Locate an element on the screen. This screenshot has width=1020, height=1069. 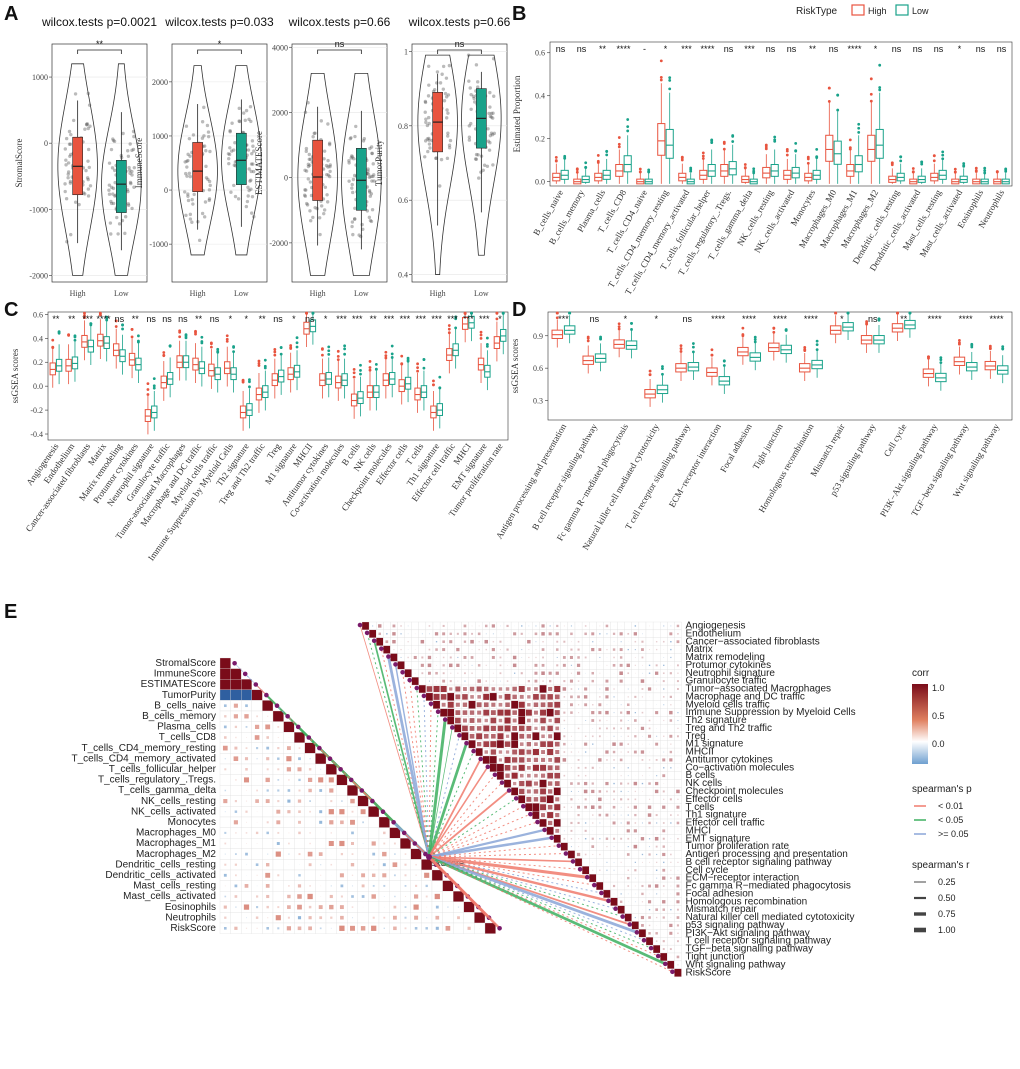
right-row-label: EMT signature is located at coordinates (718, 838).